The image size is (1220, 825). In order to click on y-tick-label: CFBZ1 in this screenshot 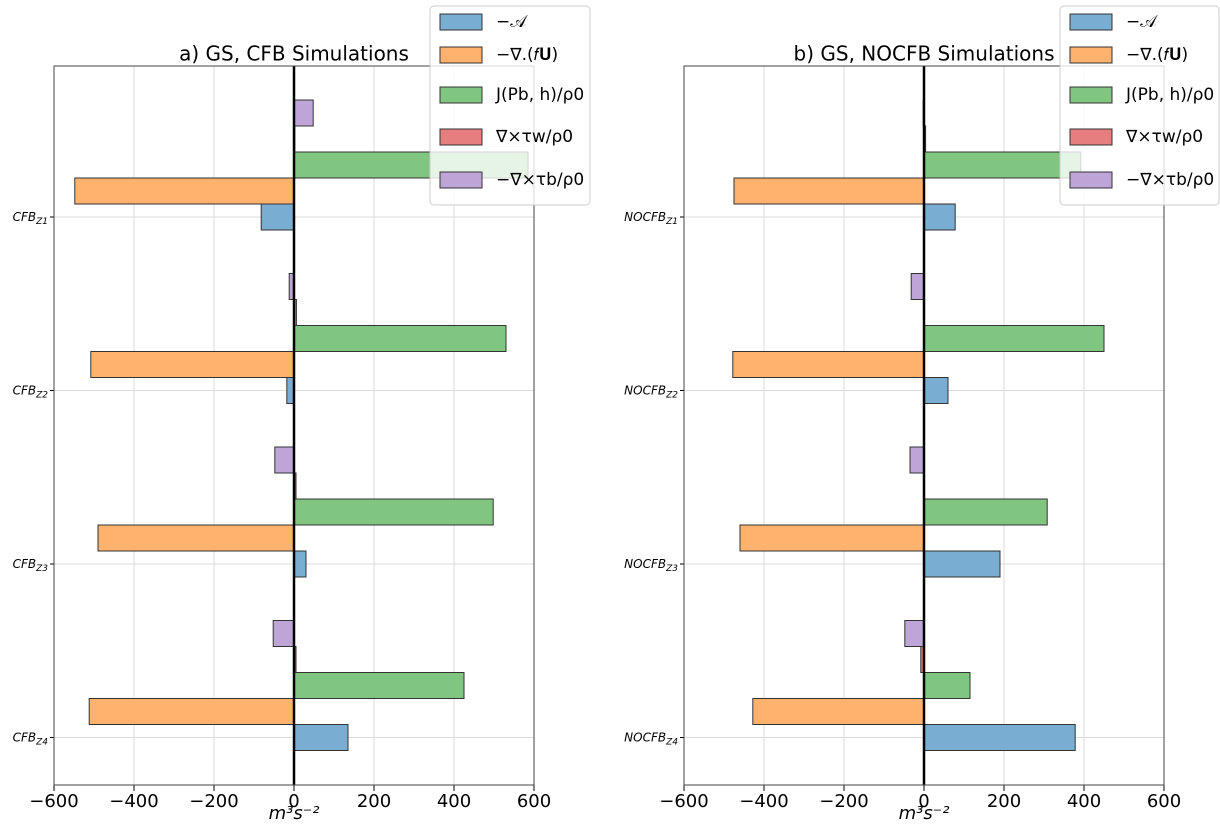, I will do `click(30, 218)`.